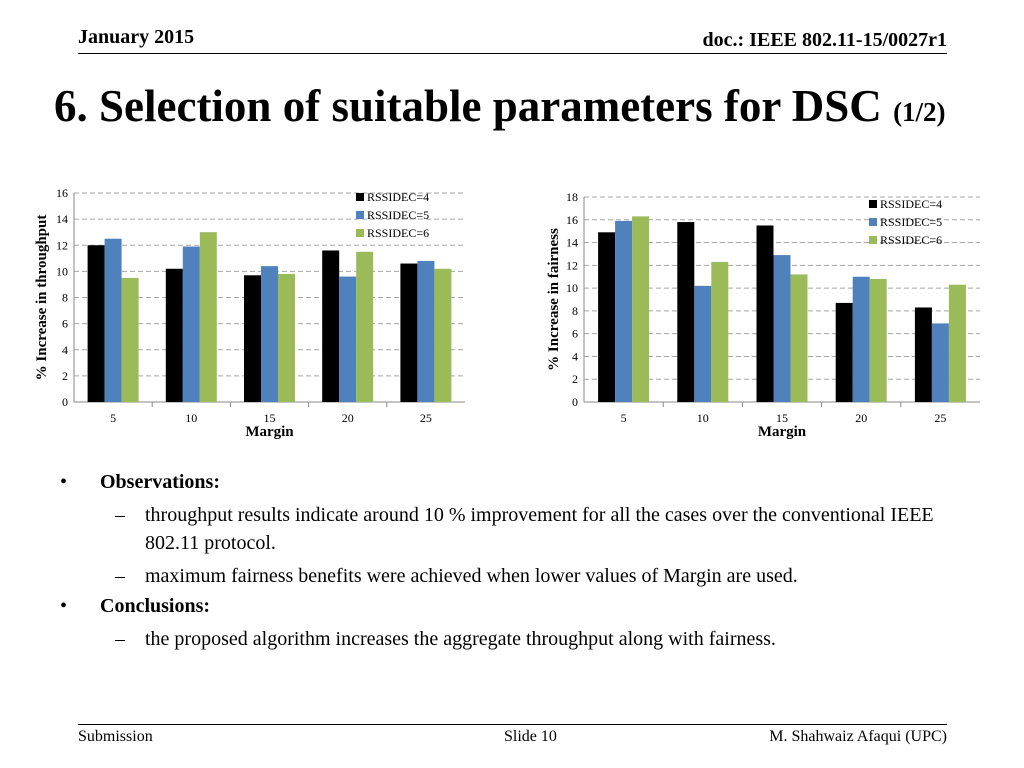 The height and width of the screenshot is (768, 1024). What do you see at coordinates (858, 736) in the screenshot?
I see `footer-author: M. Shahwaiz Afaqui (UPC)` at bounding box center [858, 736].